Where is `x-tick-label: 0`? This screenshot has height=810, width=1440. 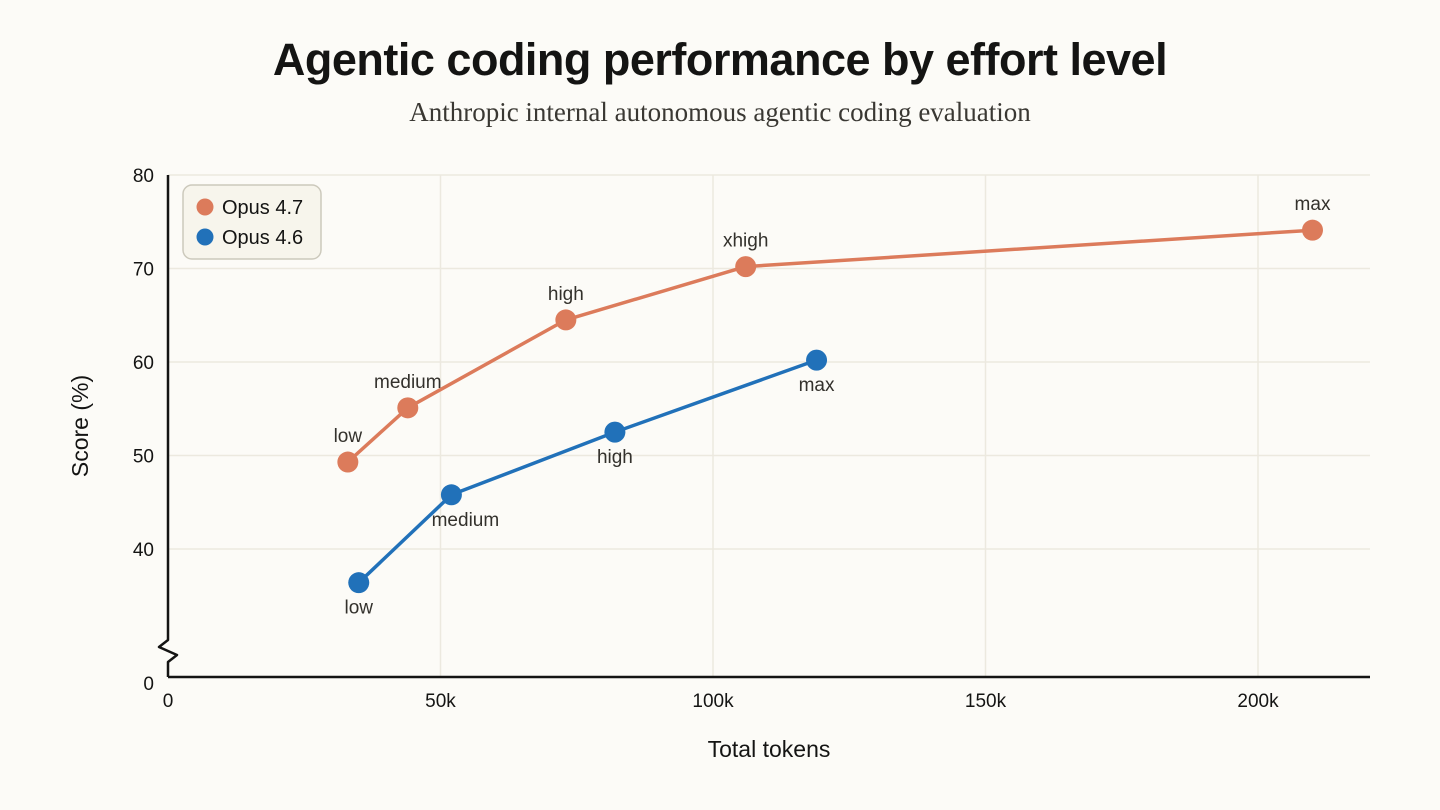 x-tick-label: 0 is located at coordinates (168, 701).